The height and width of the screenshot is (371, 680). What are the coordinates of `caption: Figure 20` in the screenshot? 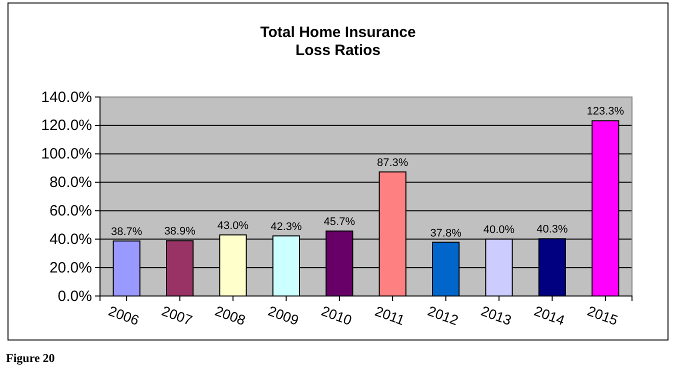 It's located at (30, 358).